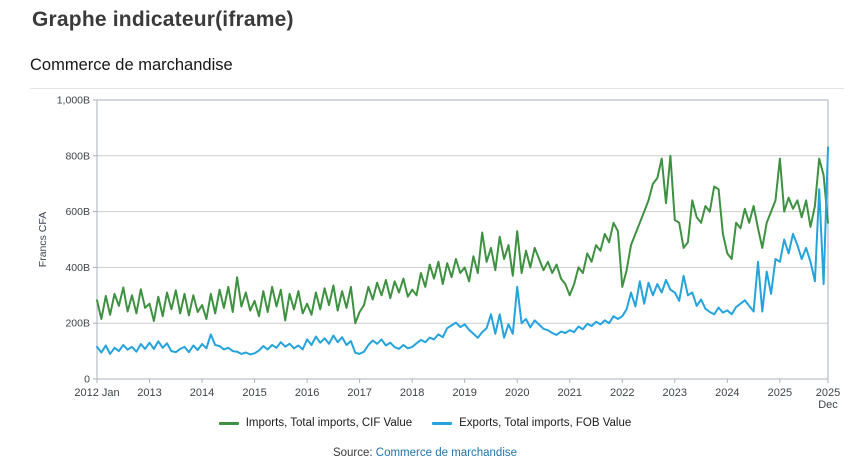 The image size is (850, 474). Describe the element at coordinates (329, 423) in the screenshot. I see `legend-label-imports: Imports, Total imports, CIF Value` at that location.